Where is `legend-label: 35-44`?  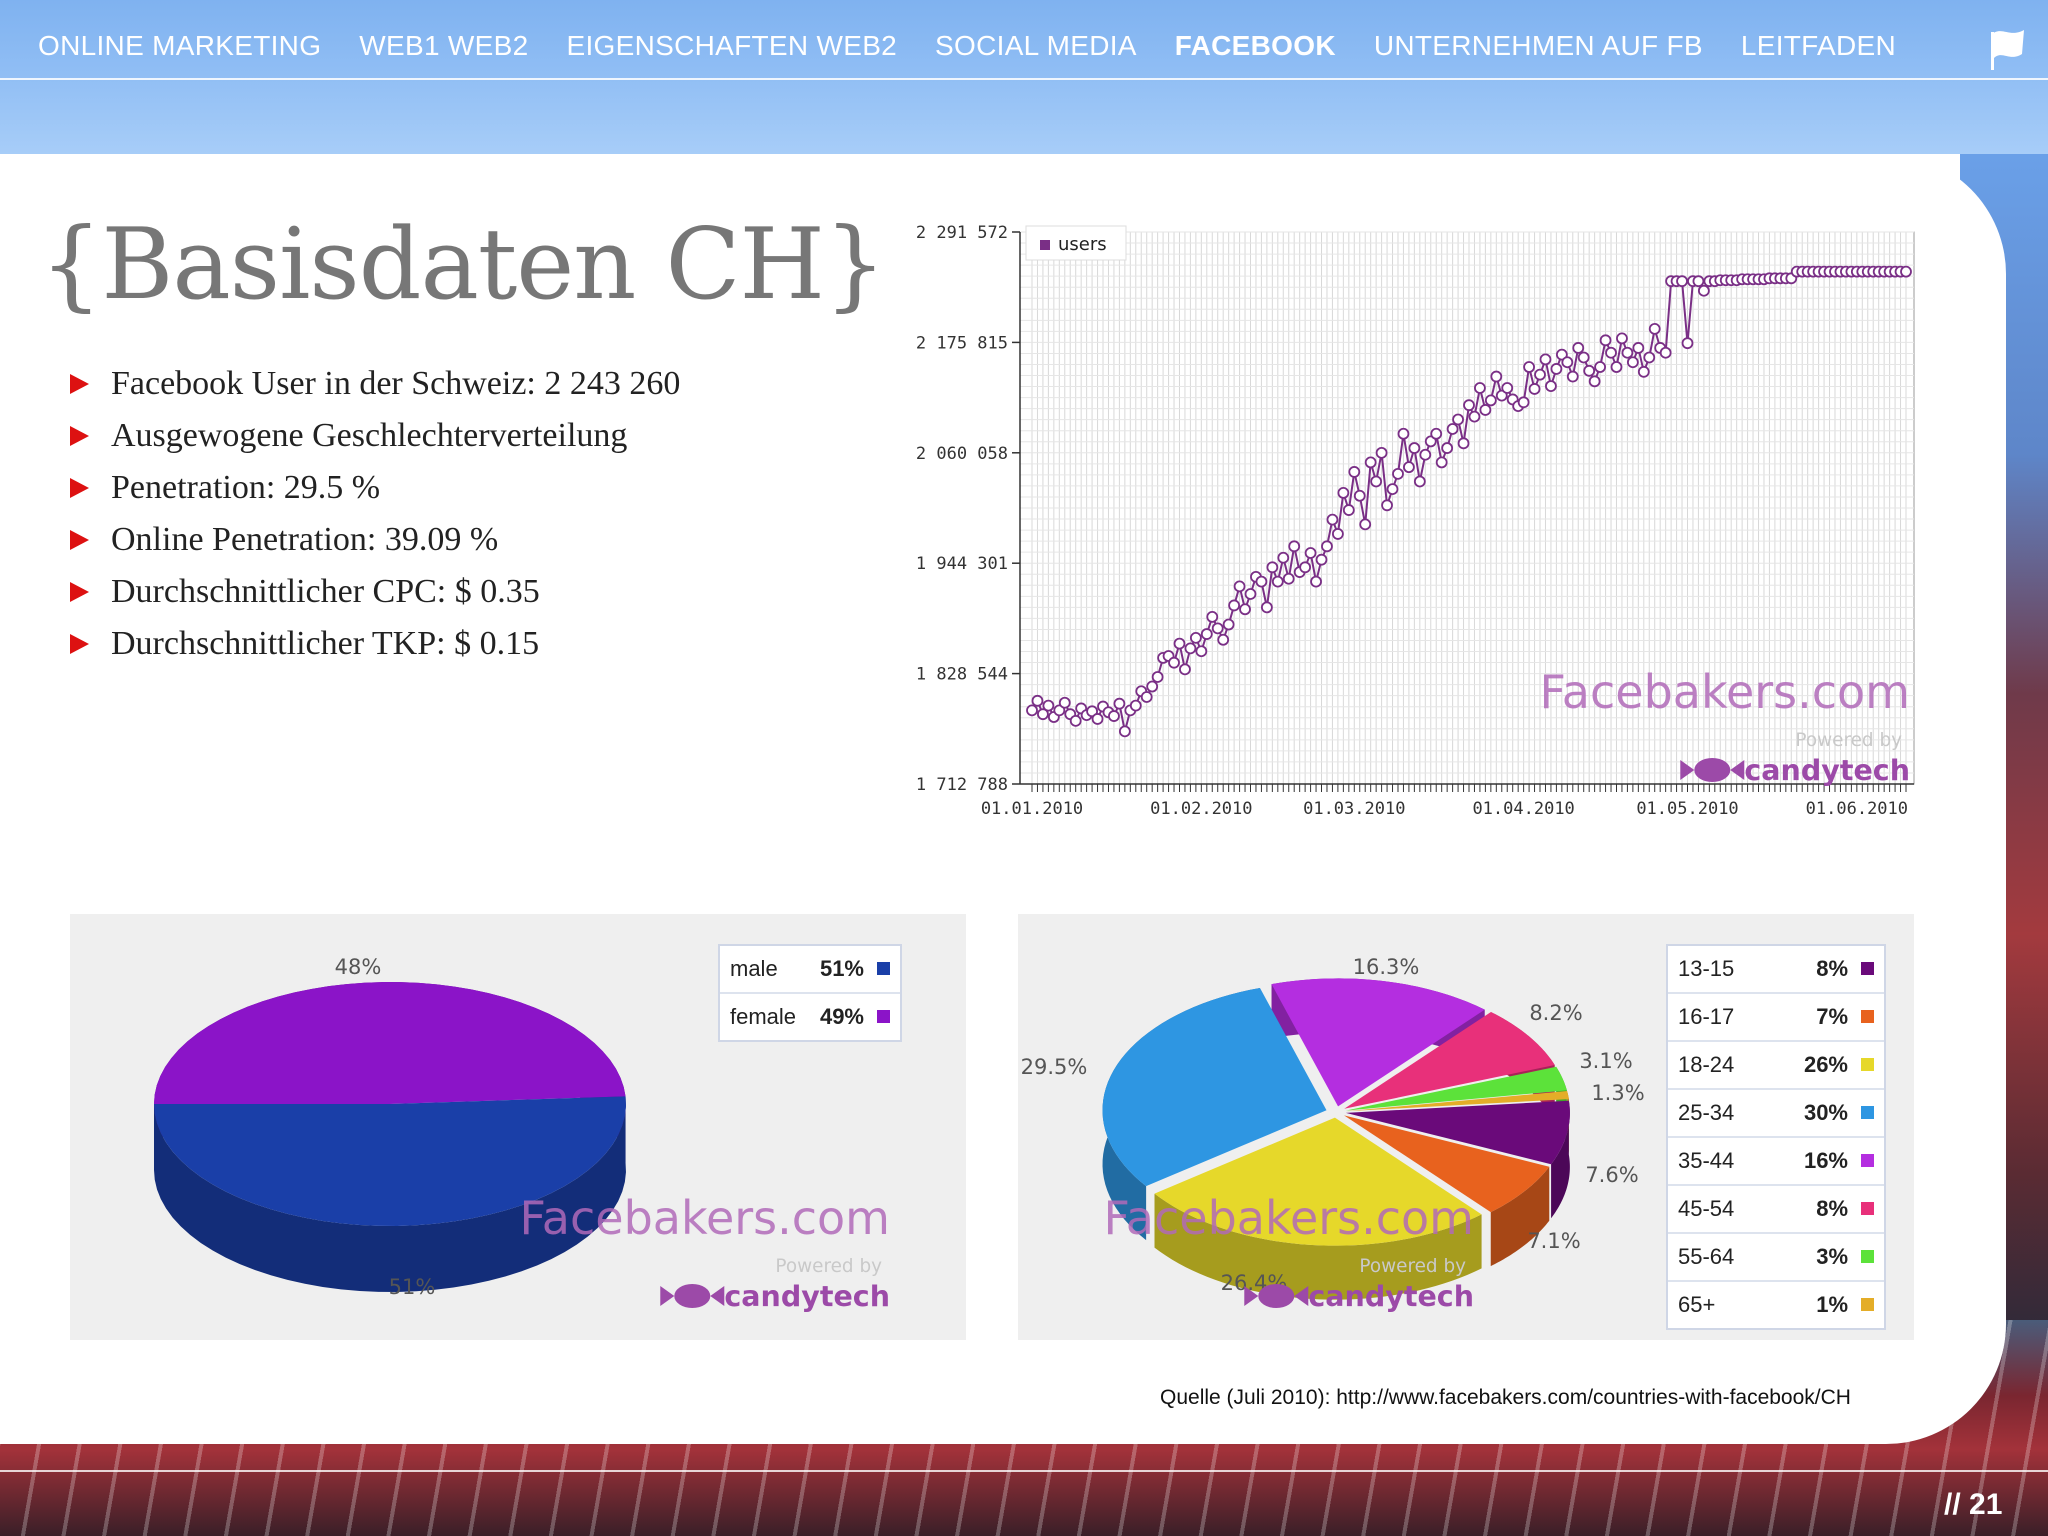 legend-label: 35-44 is located at coordinates (1706, 1160).